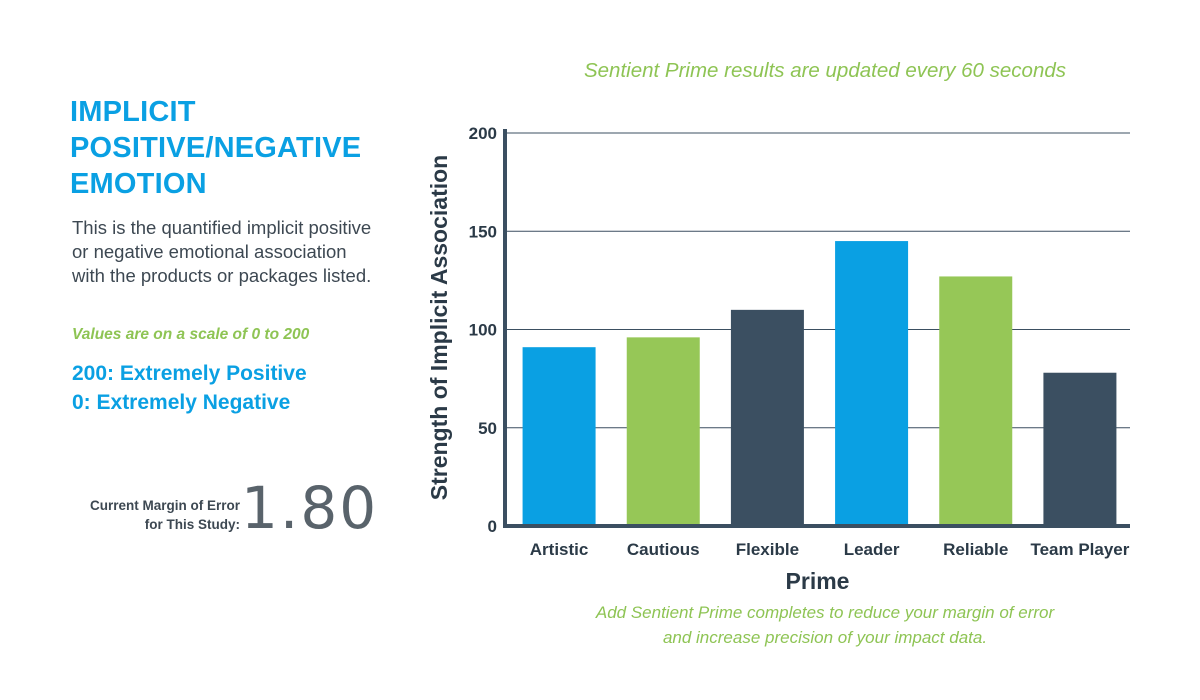 Image resolution: width=1200 pixels, height=700 pixels. Describe the element at coordinates (192, 524) in the screenshot. I see `margin-of-error-label-line: for This Study:` at that location.